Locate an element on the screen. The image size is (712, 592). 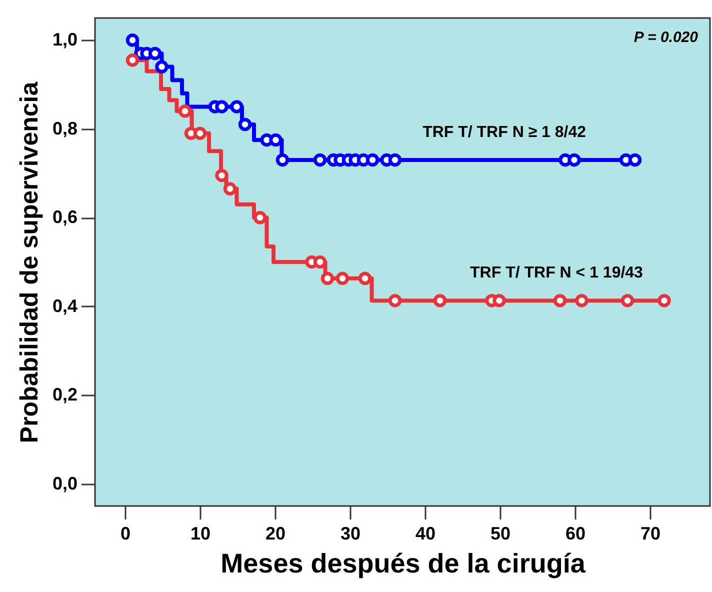
y-tick-label: 0,6 is located at coordinates (65, 217).